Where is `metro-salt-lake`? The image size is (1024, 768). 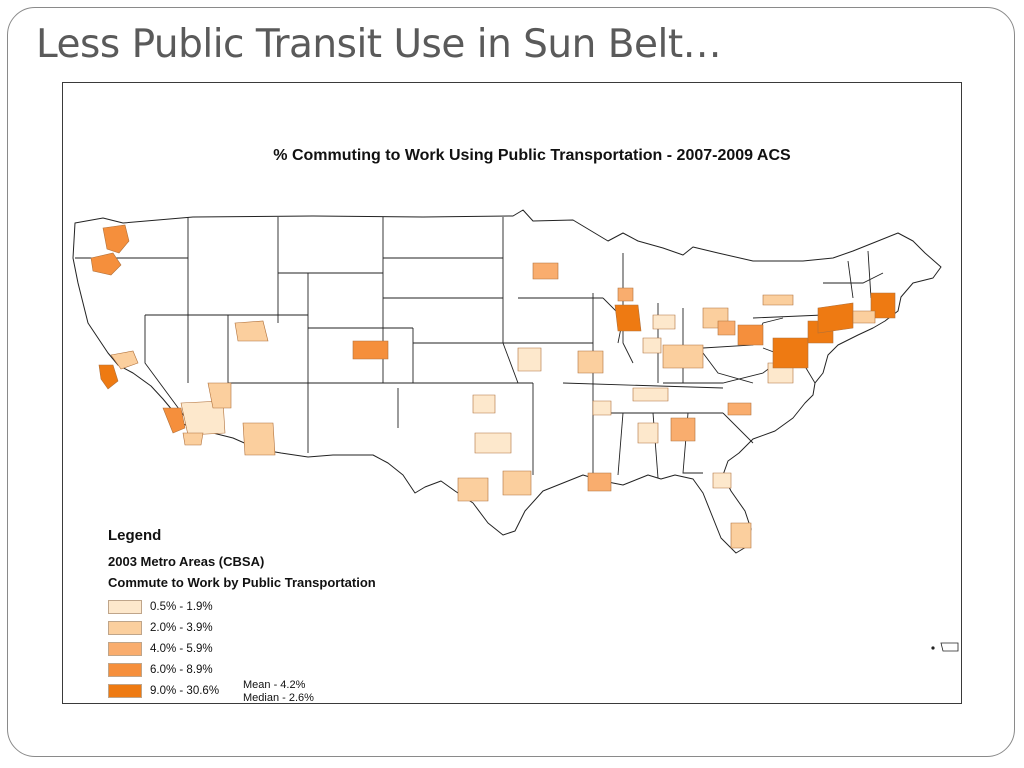 metro-salt-lake is located at coordinates (251, 331).